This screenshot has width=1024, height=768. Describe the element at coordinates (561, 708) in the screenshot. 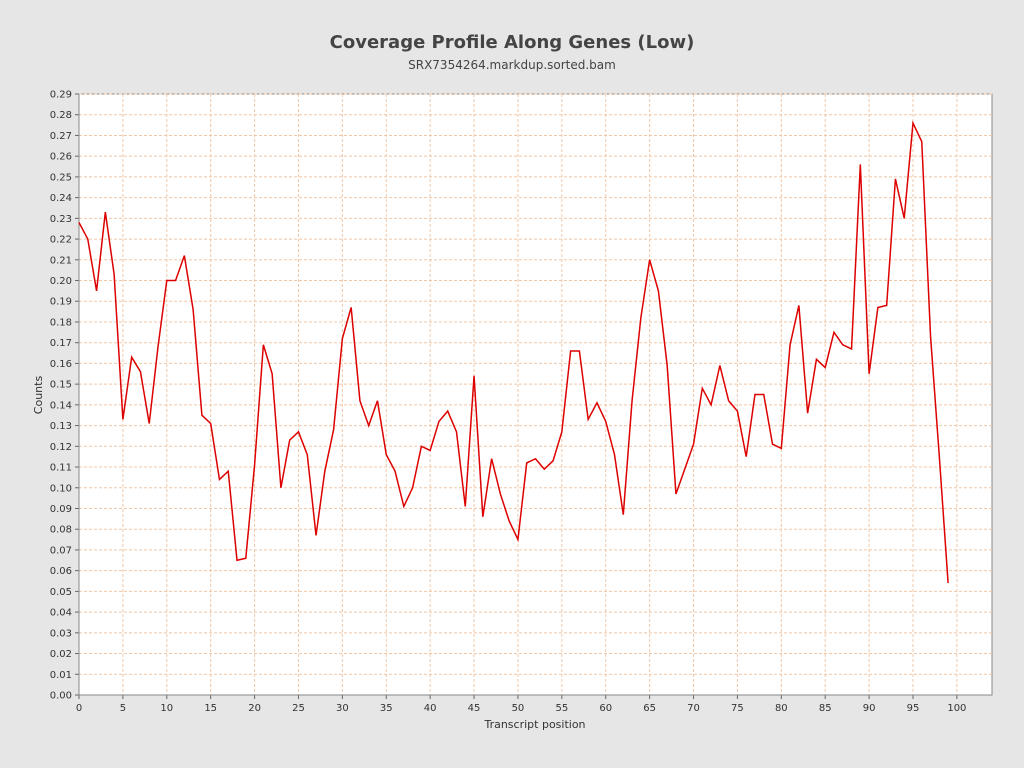

I see `x-tick-label: 55` at that location.